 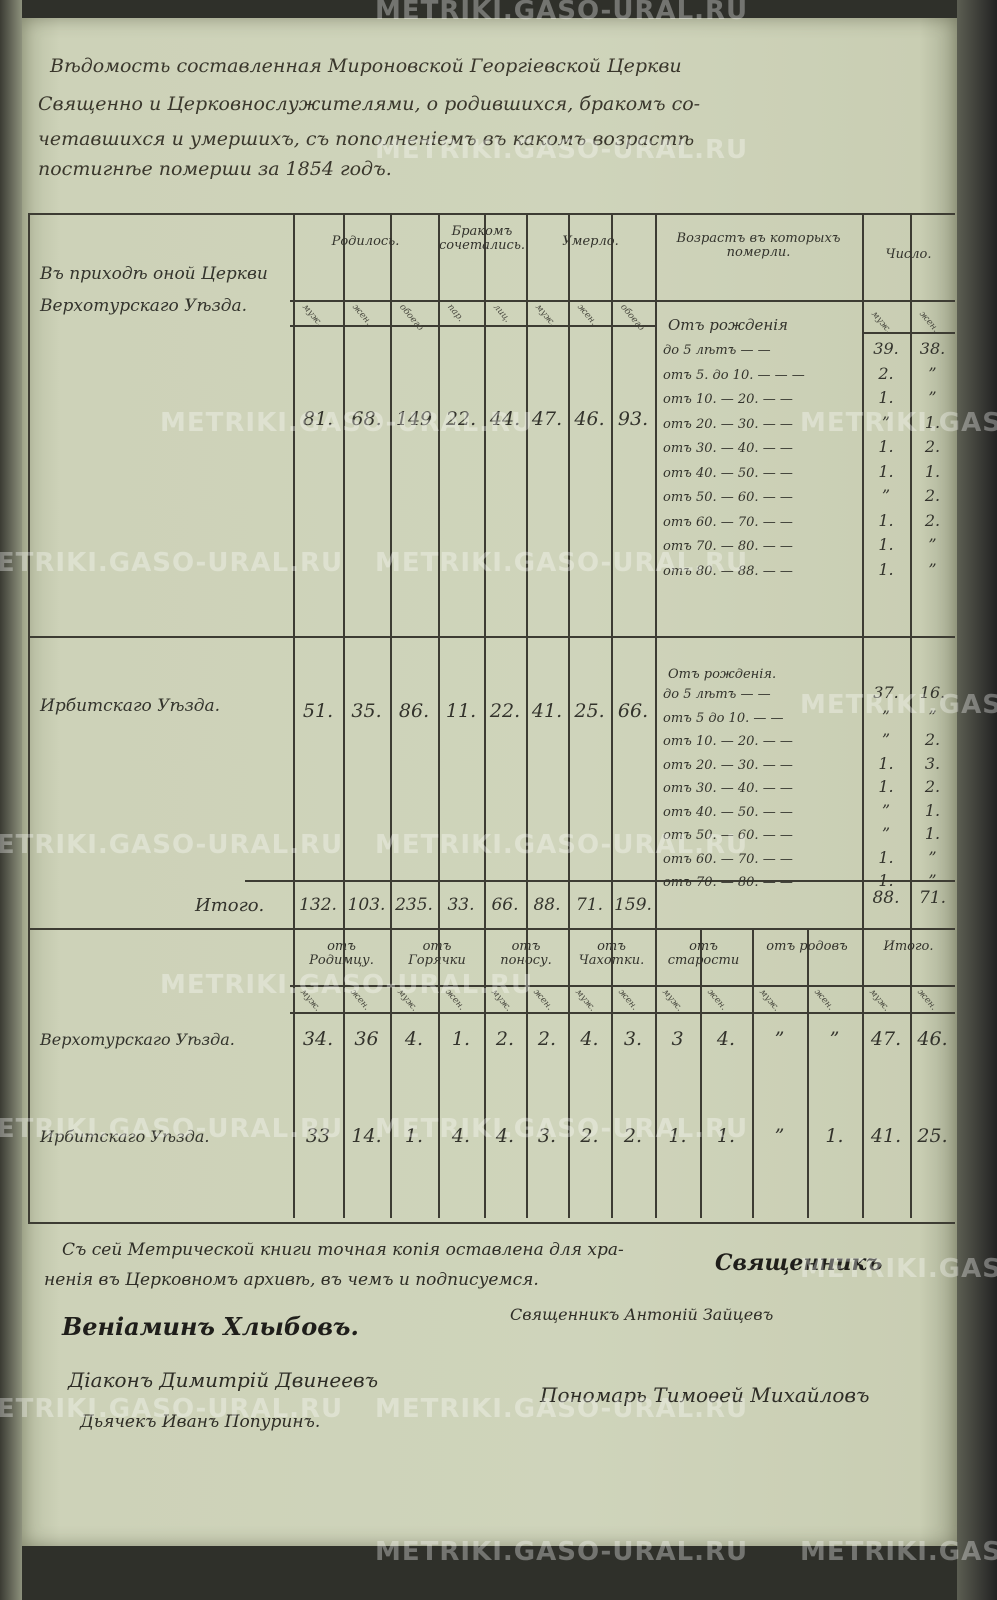 What do you see at coordinates (505, 419) in the screenshot?
I see `cell-value: 44.` at bounding box center [505, 419].